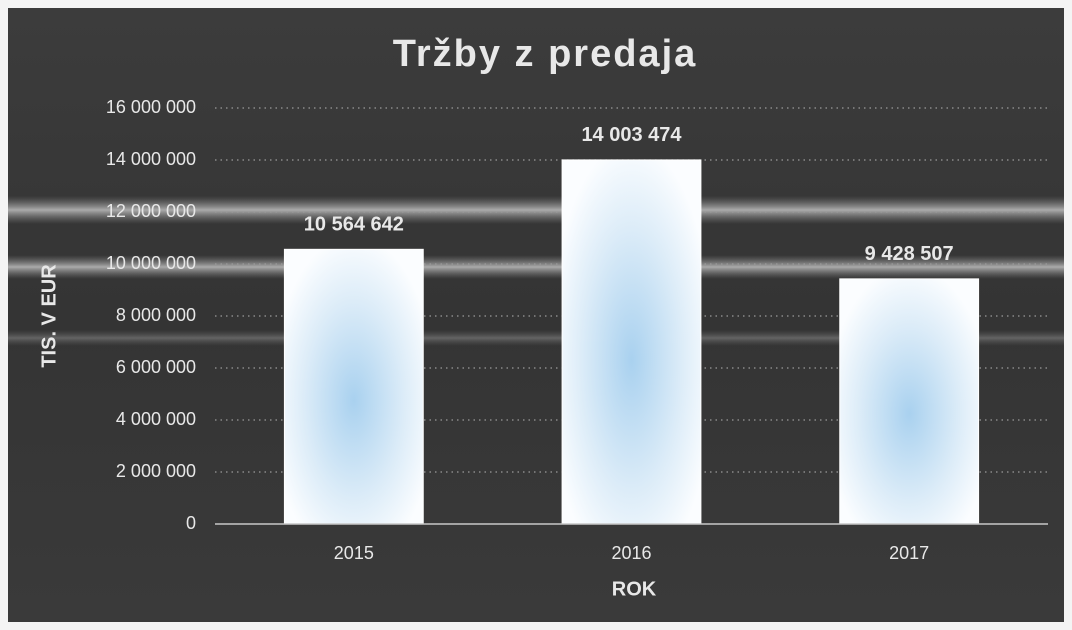  Describe the element at coordinates (909, 254) in the screenshot. I see `data-label: 9 428 507` at that location.